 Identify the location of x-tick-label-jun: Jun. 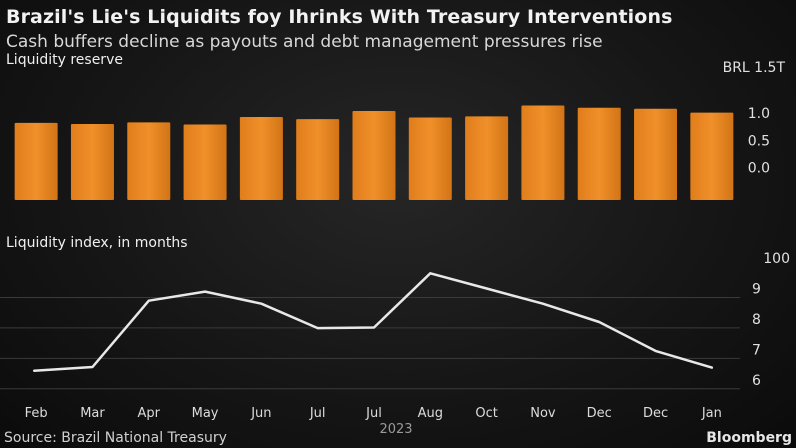
(260, 413).